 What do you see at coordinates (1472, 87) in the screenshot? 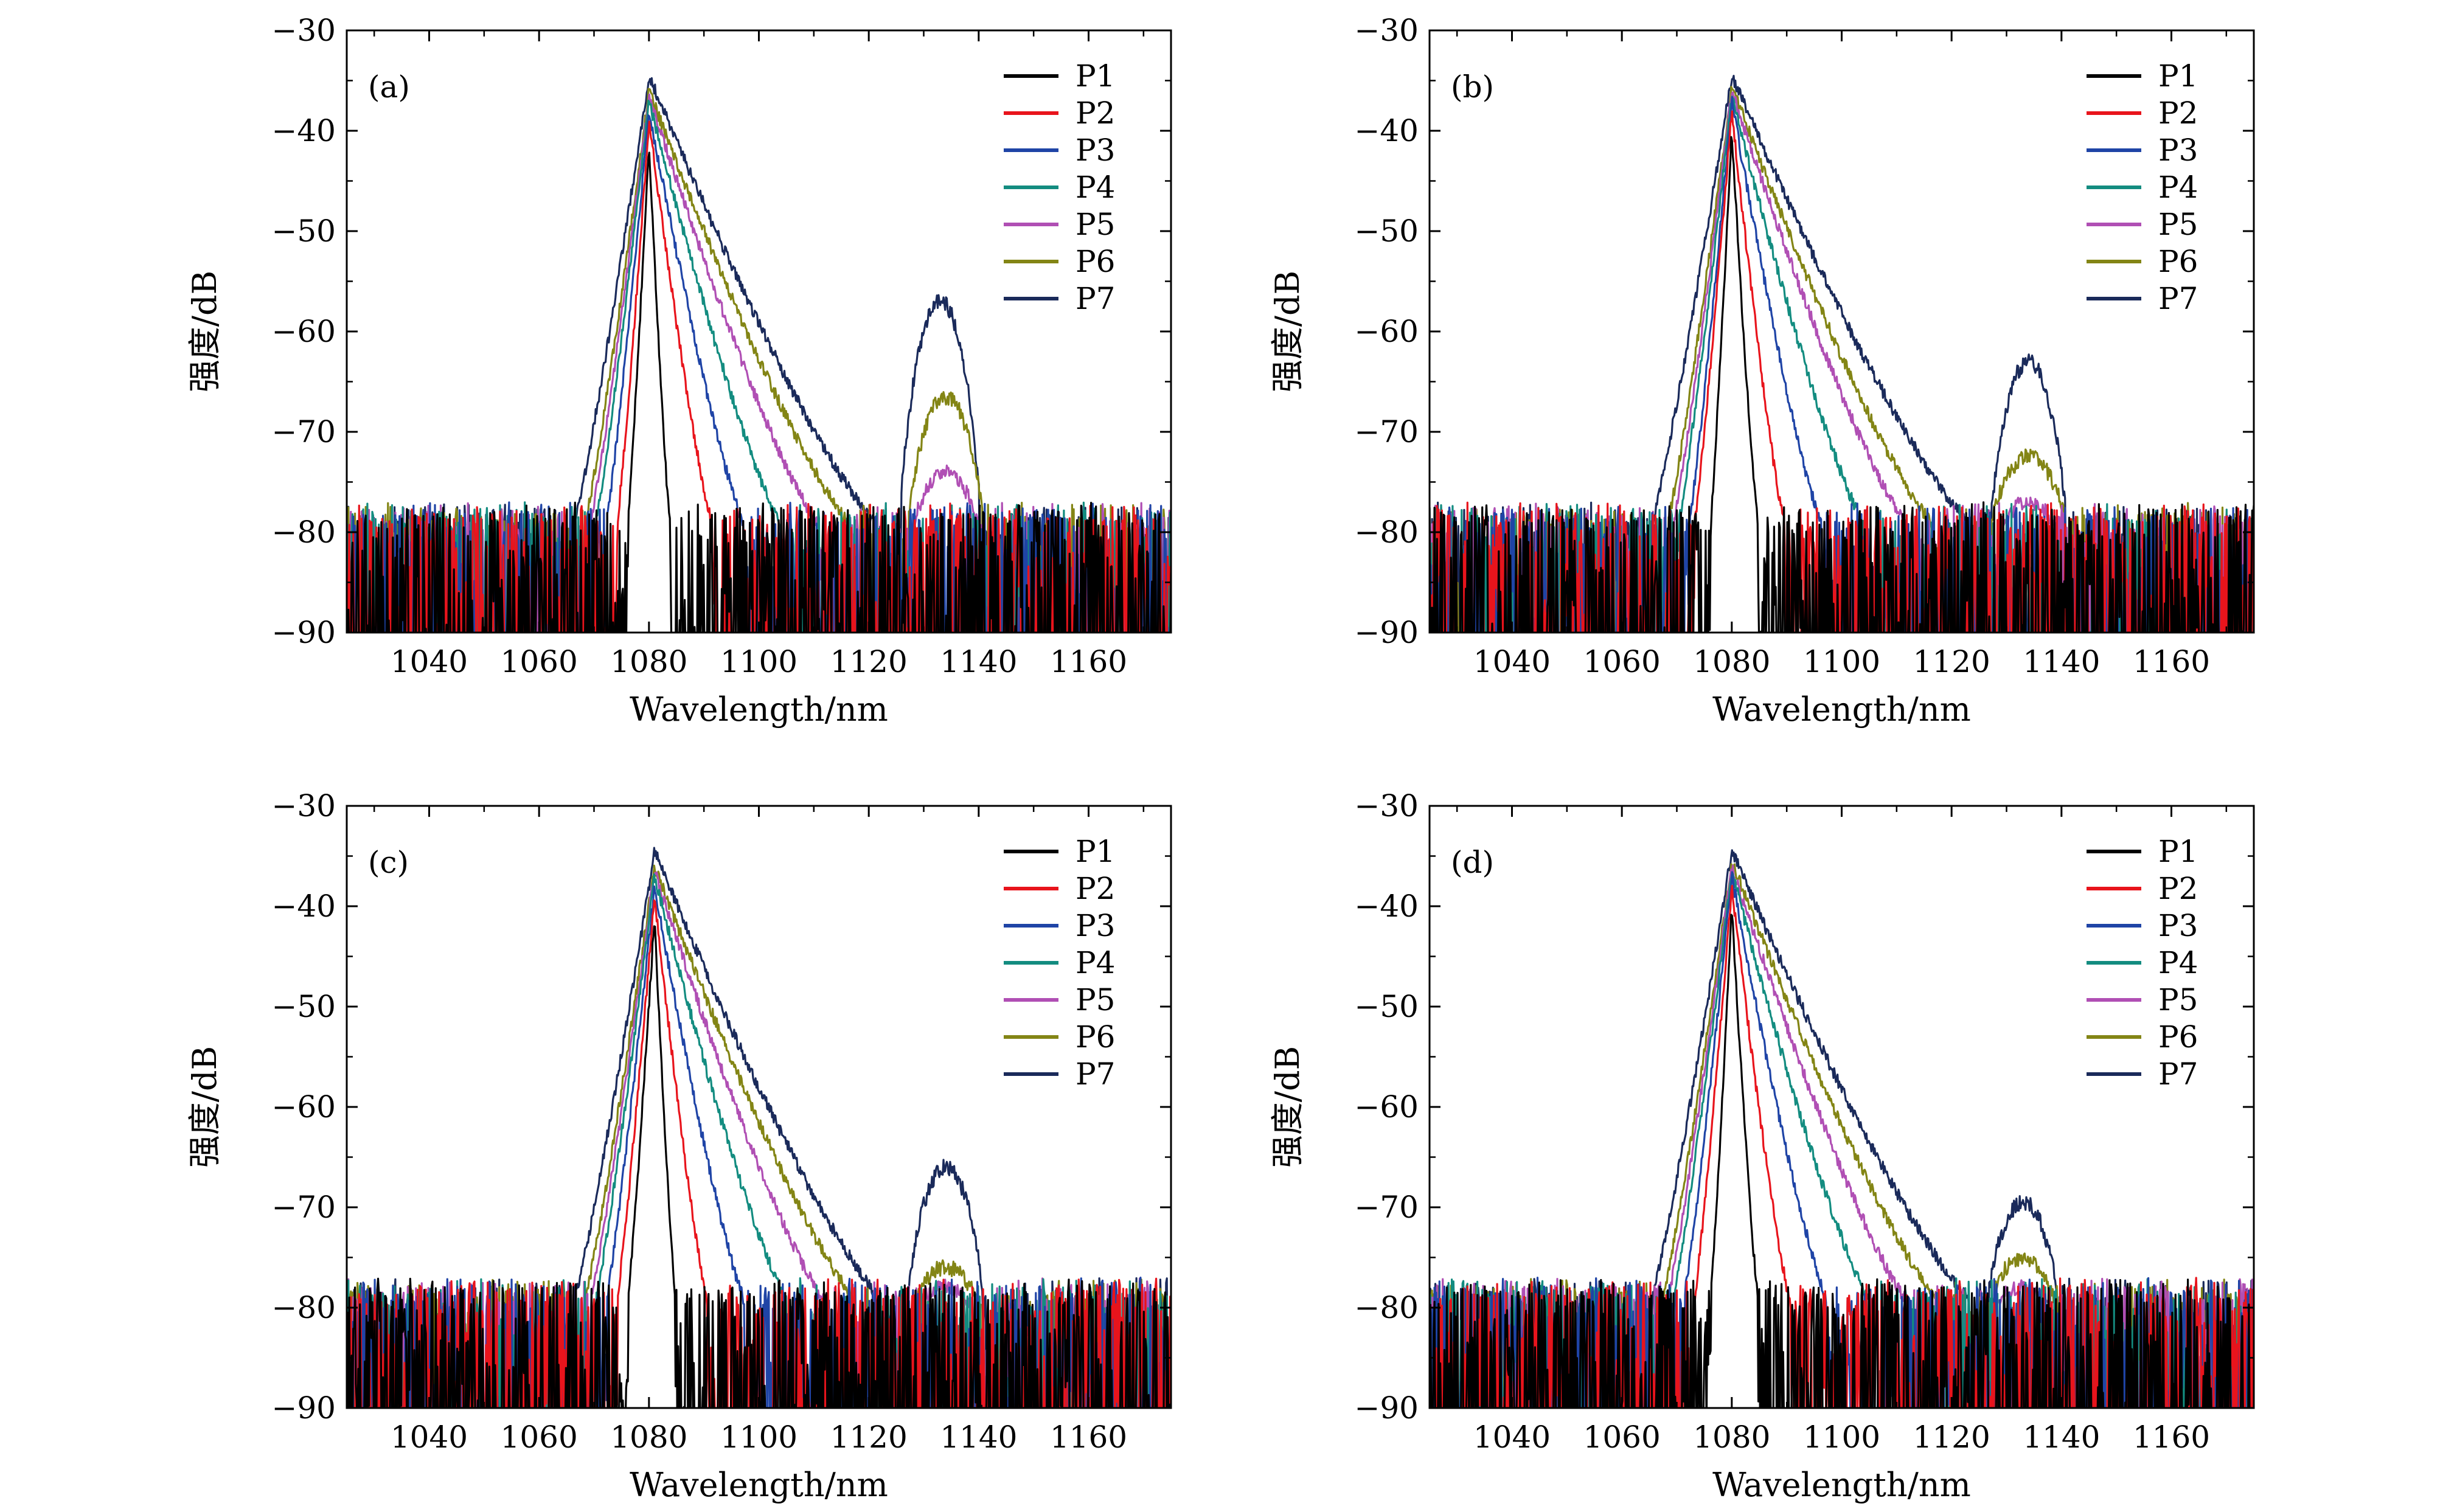
I see `panel-label: (b)` at bounding box center [1472, 87].